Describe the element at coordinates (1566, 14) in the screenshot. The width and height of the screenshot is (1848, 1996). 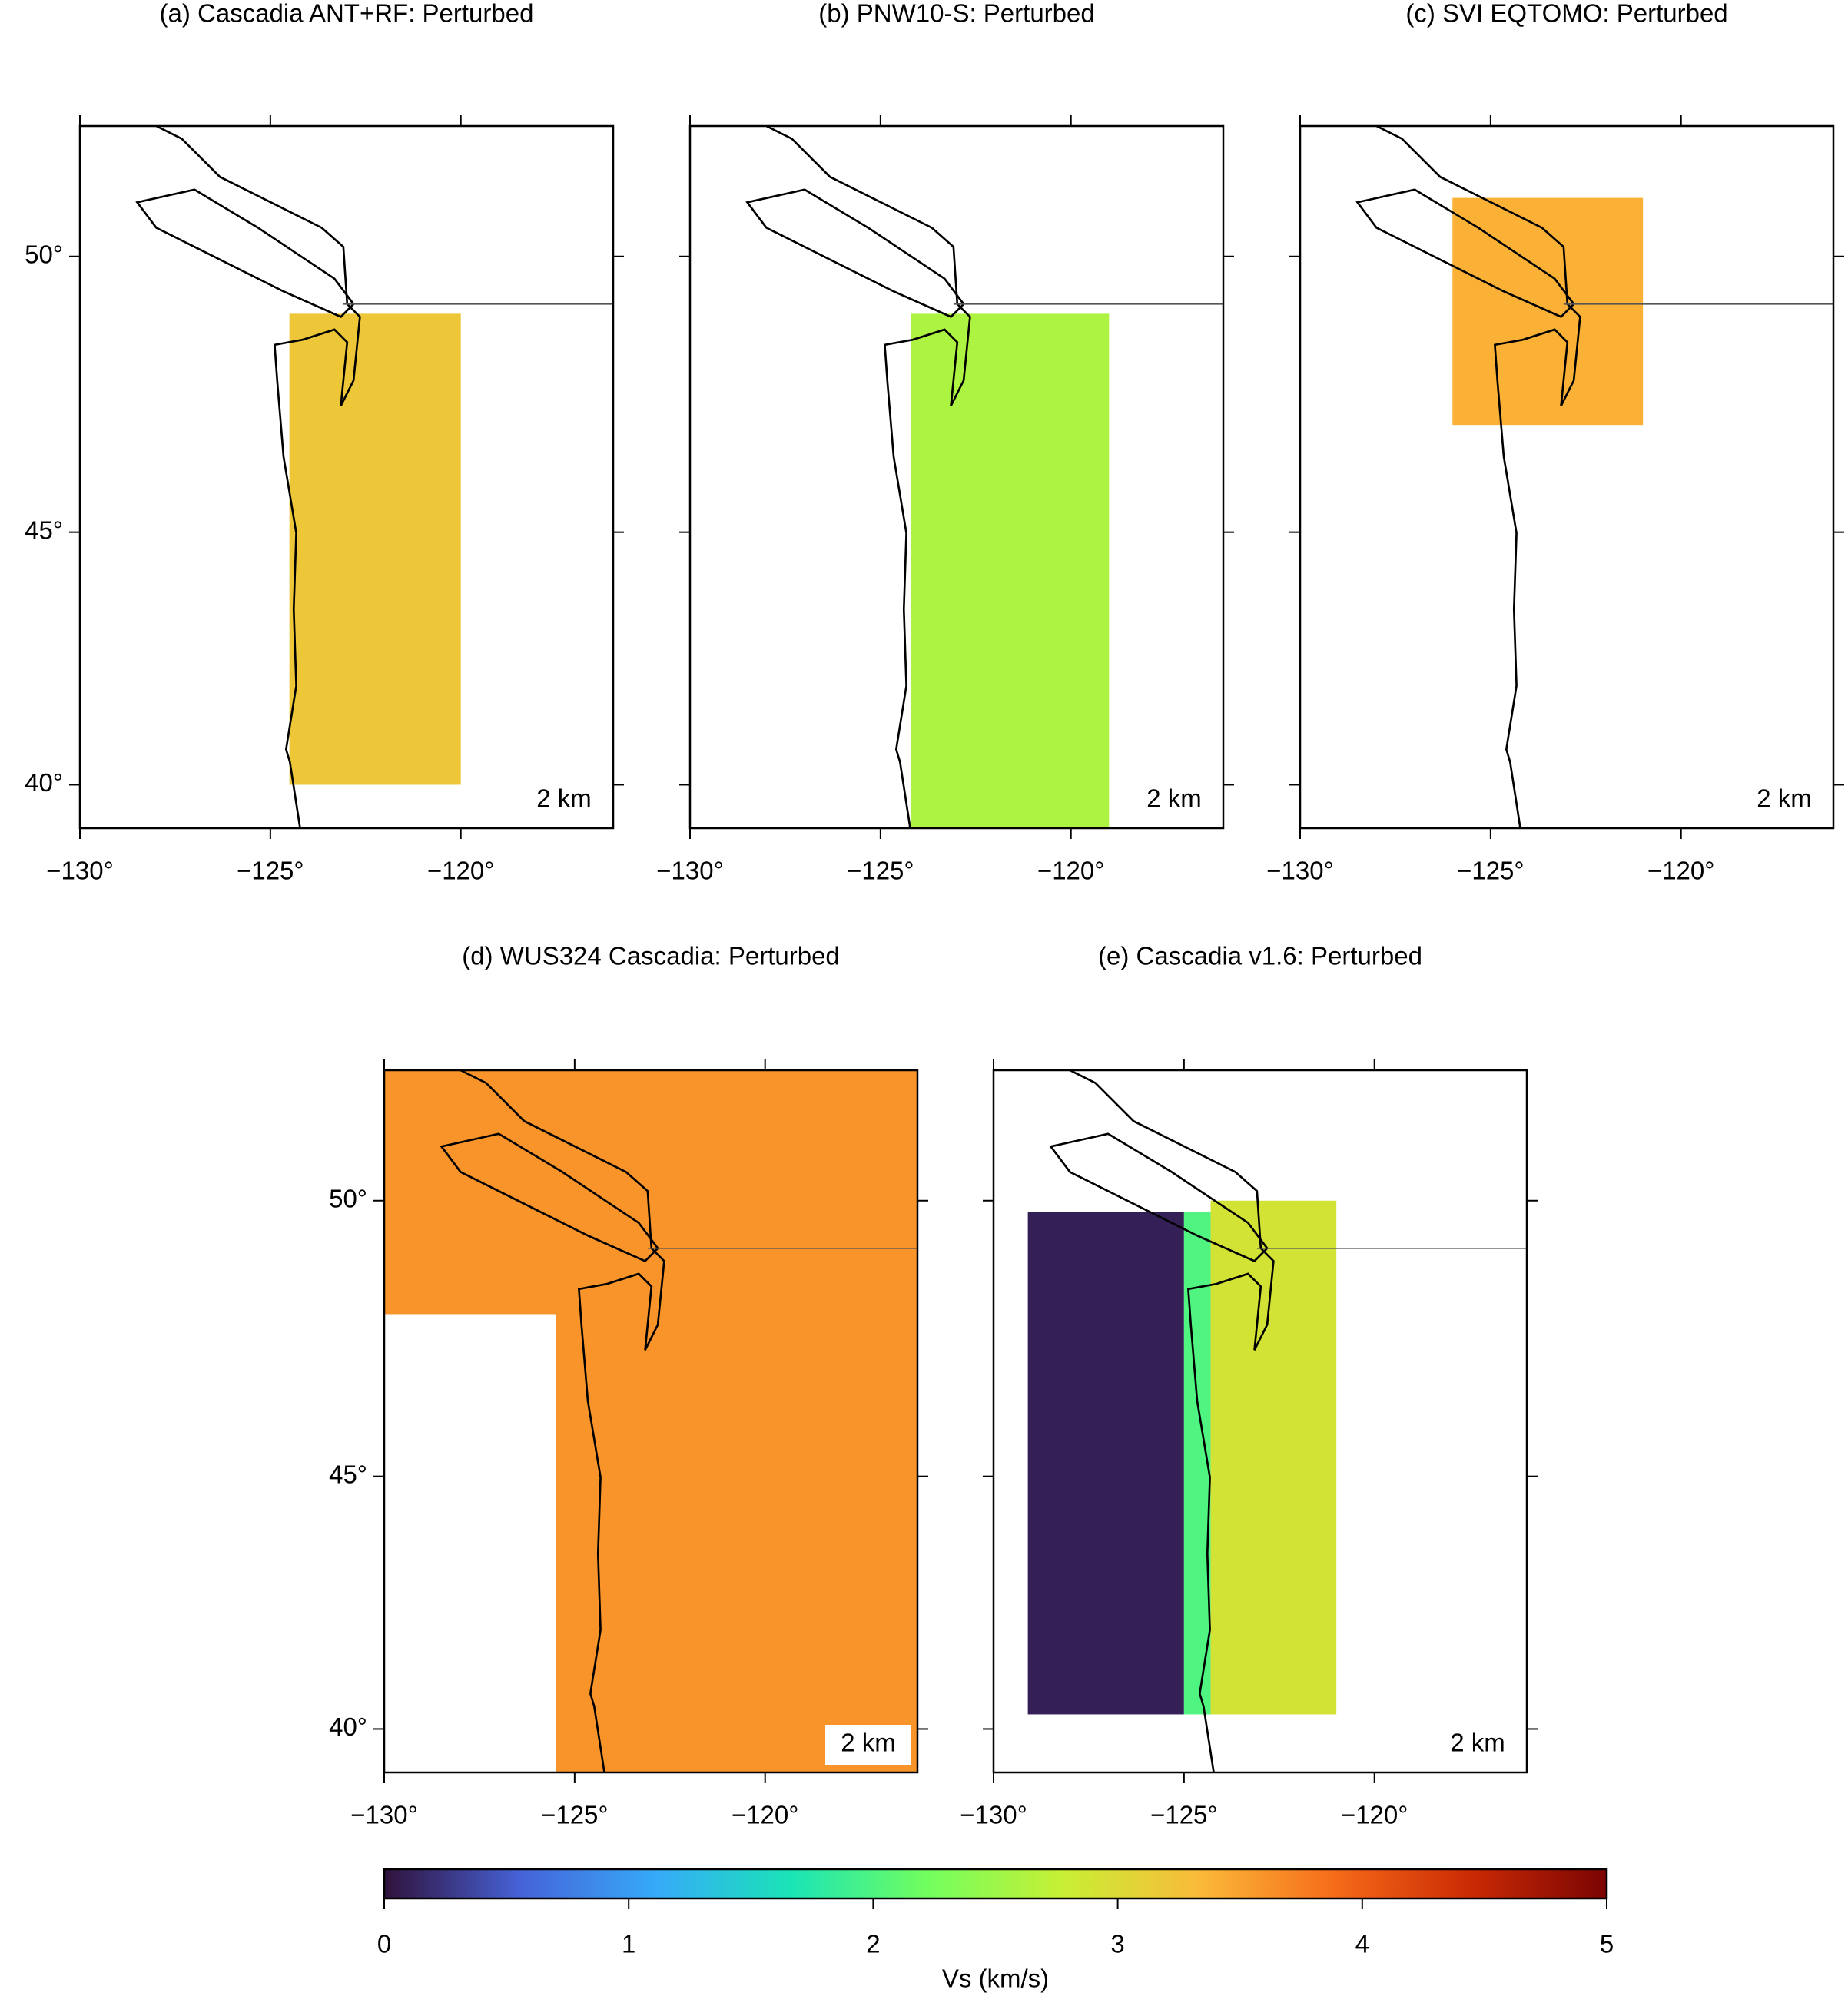
I see `panel-title: (c) SVI EQTOMO: Perturbed` at that location.